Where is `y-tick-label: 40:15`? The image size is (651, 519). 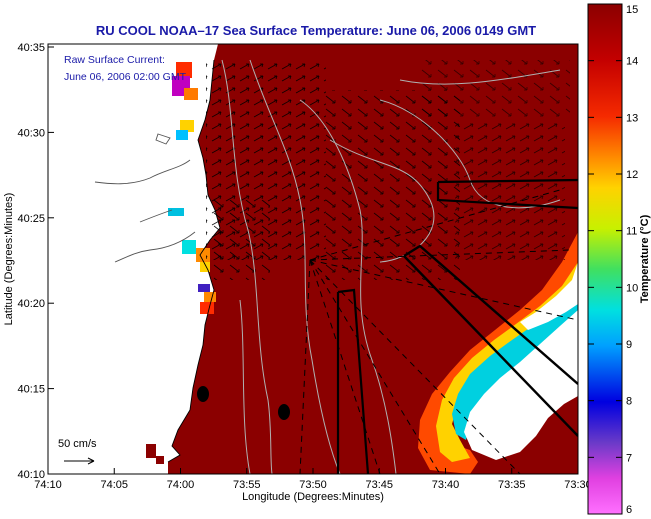 y-tick-label: 40:15 is located at coordinates (31, 390).